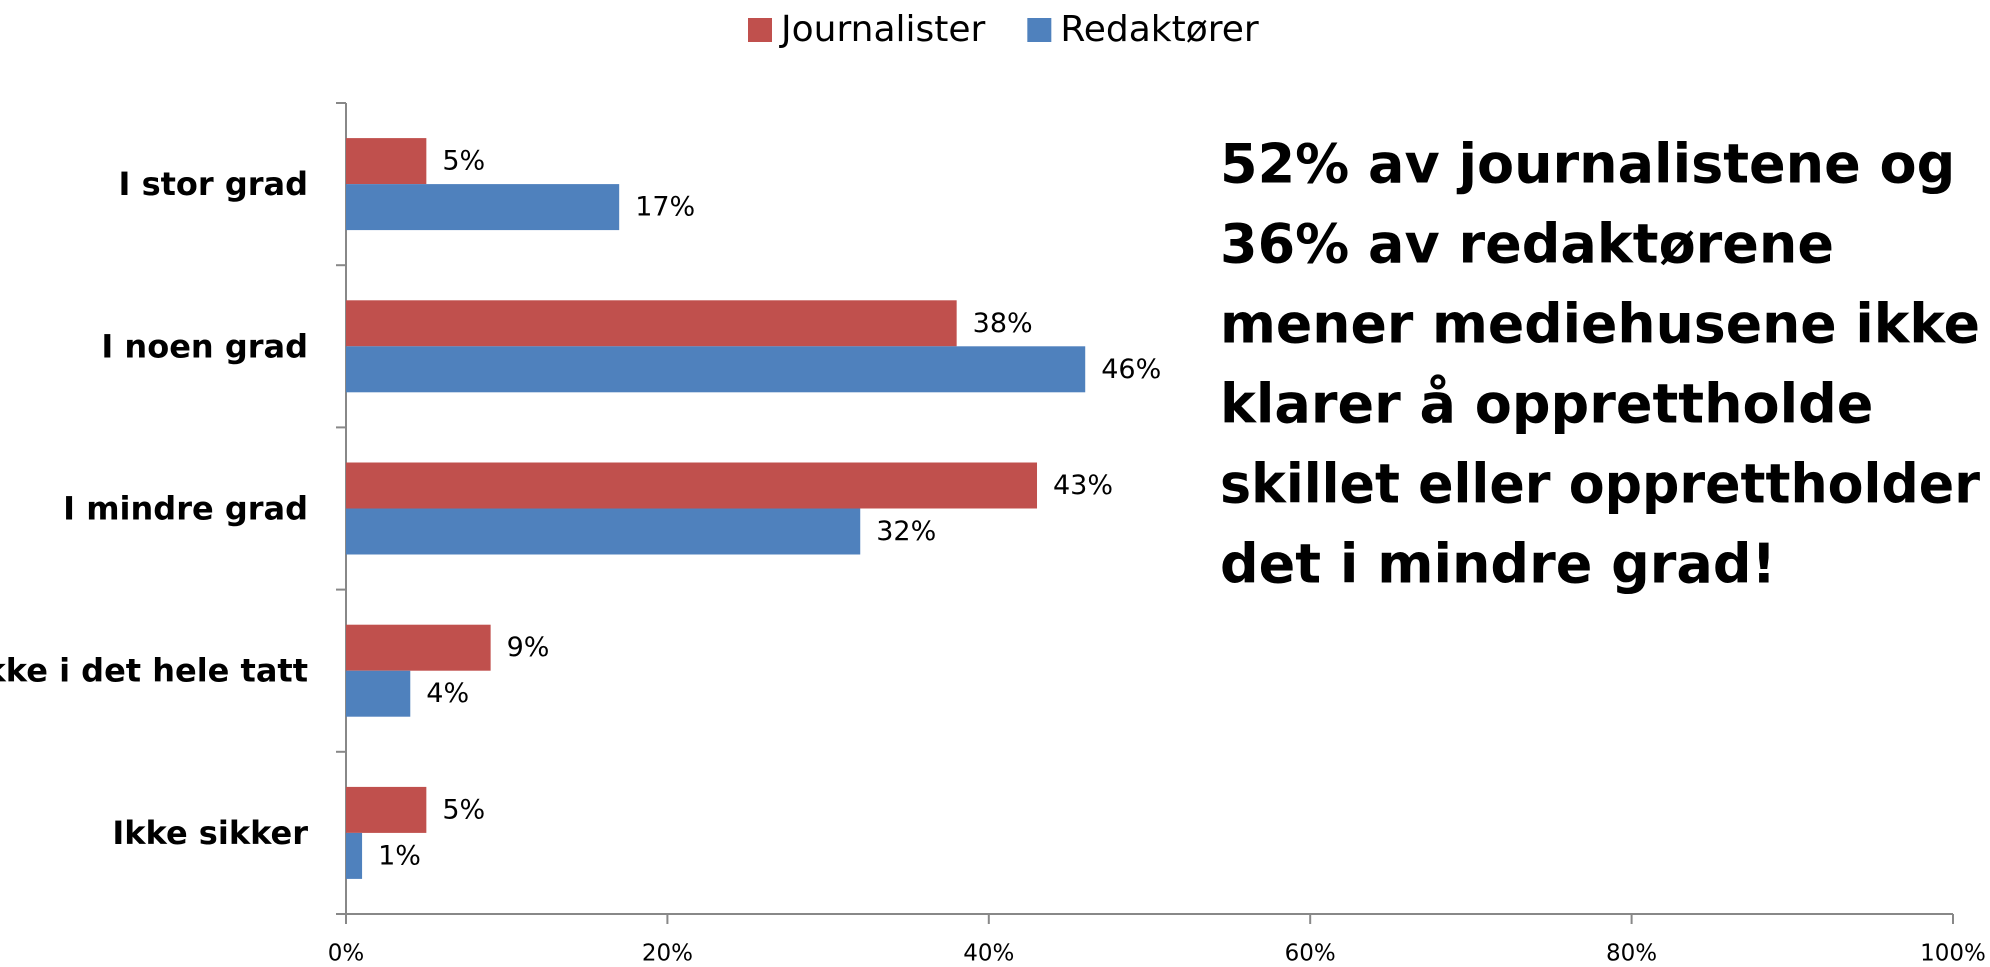 Image resolution: width=1990 pixels, height=967 pixels. What do you see at coordinates (346, 954) in the screenshot?
I see `x-tick-label: 0%` at bounding box center [346, 954].